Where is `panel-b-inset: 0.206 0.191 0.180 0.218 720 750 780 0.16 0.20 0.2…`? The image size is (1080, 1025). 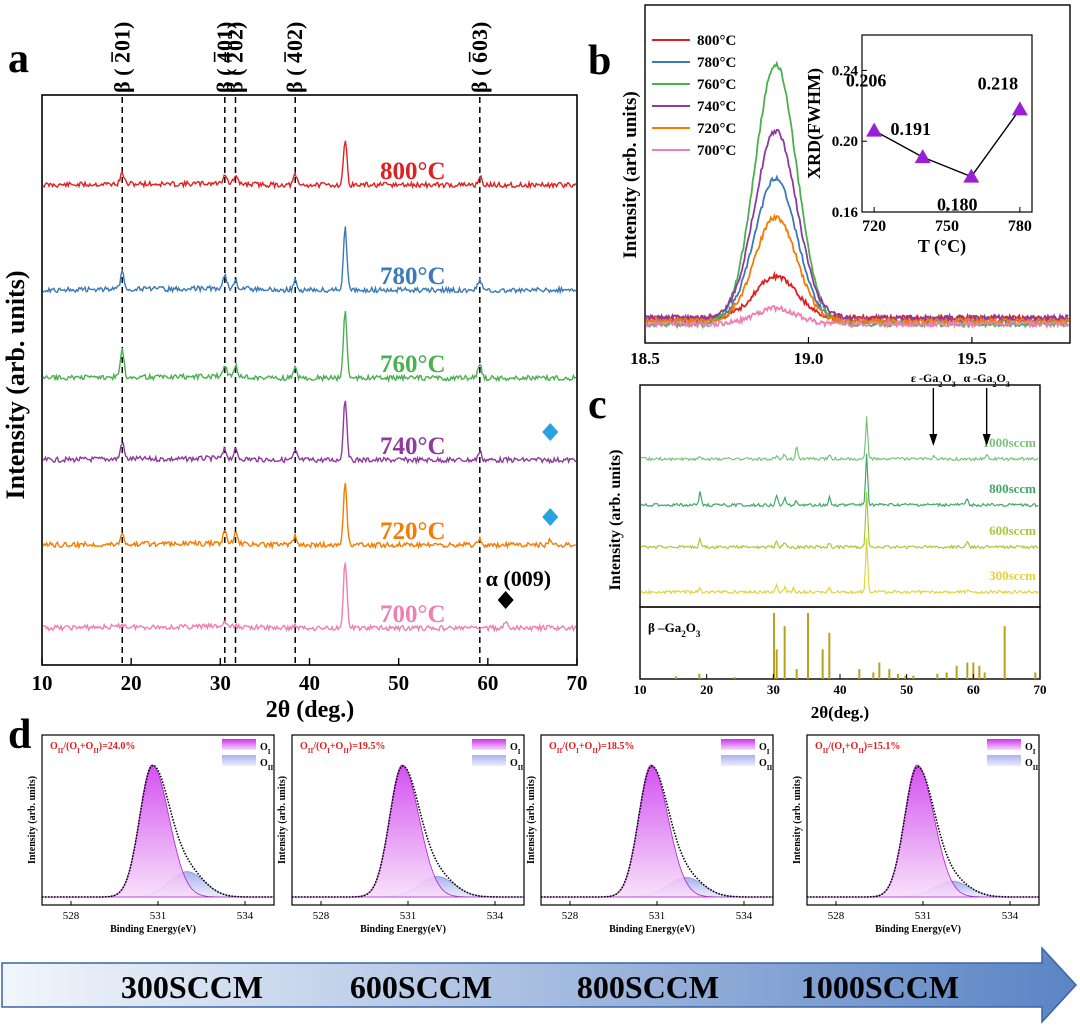 panel-b-inset: 0.206 0.191 0.180 0.218 720 750 780 0.16 0.20 0.2… is located at coordinates (918, 145).